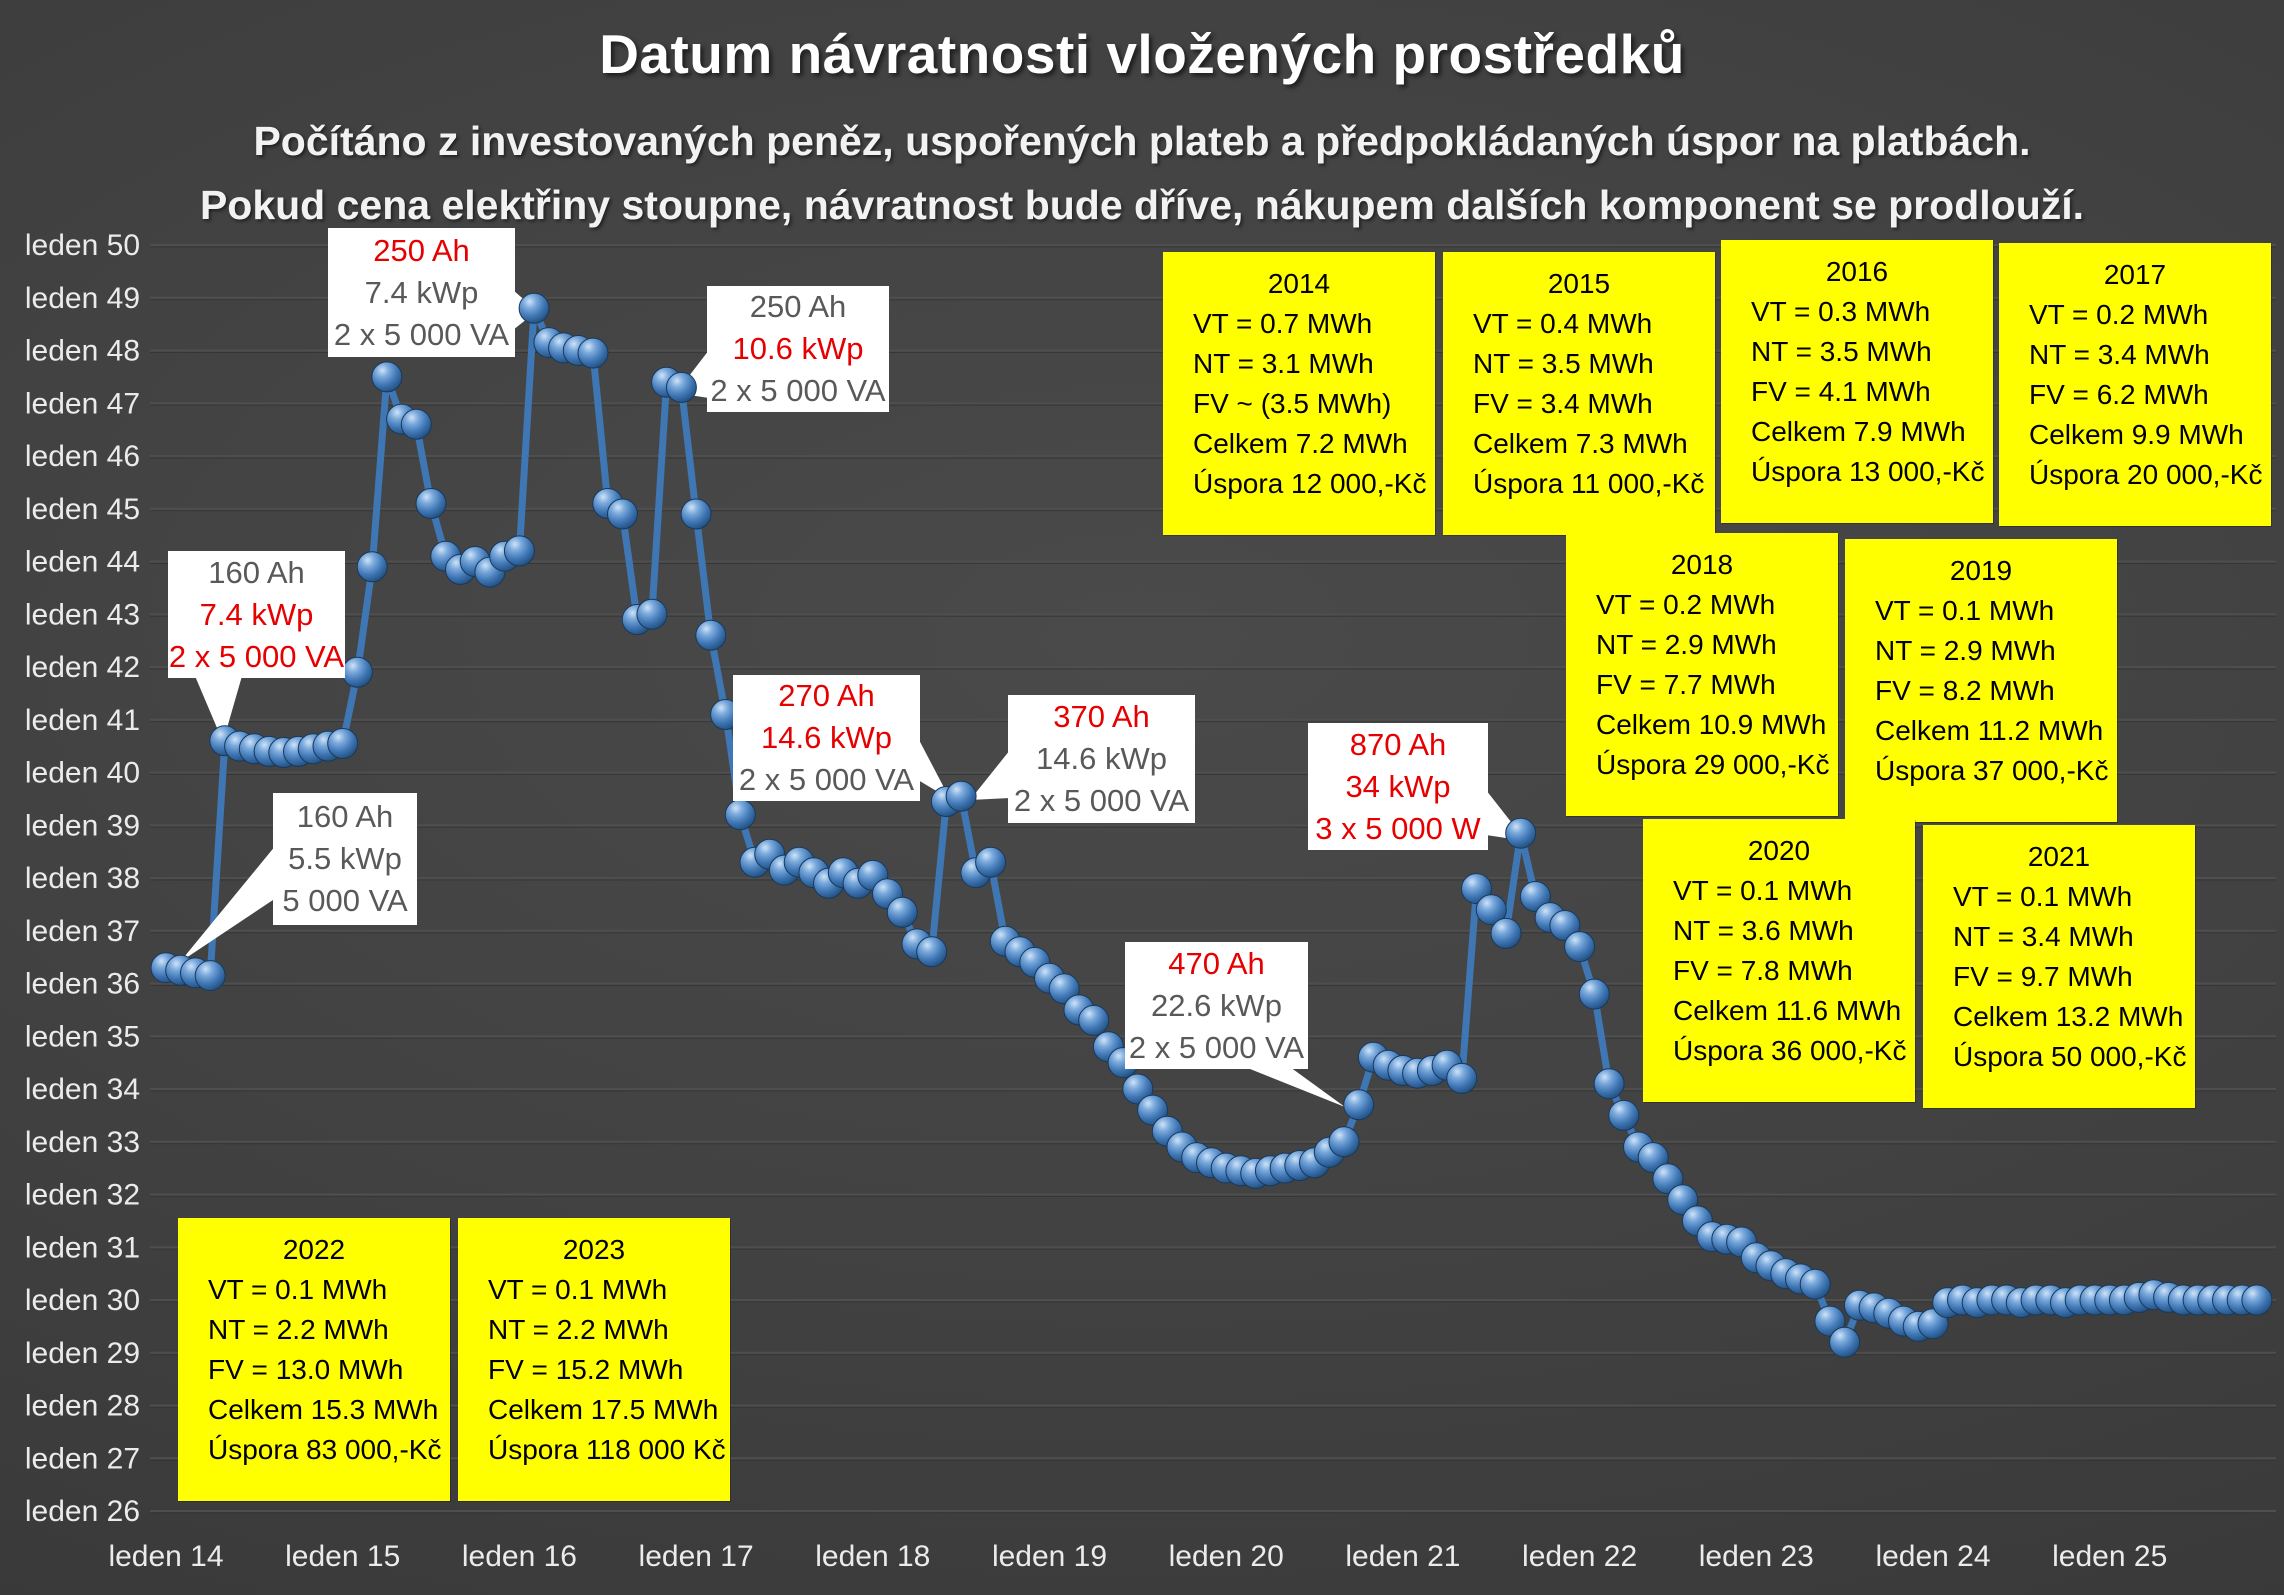 The width and height of the screenshot is (2284, 1595). What do you see at coordinates (82, 720) in the screenshot?
I see `y-axis-tick-label: leden 41` at bounding box center [82, 720].